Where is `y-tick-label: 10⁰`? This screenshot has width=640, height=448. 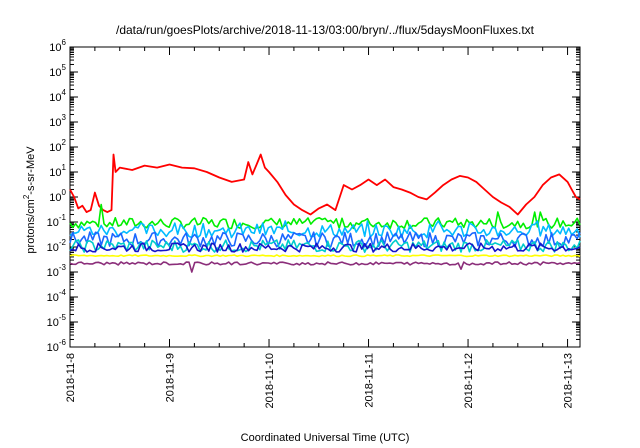
y-tick-label: 10⁰ is located at coordinates (57, 196).